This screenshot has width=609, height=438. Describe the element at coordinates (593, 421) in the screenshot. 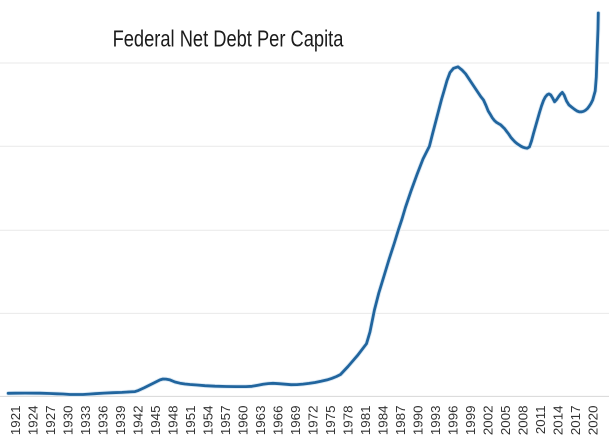

I see `svg-text: 2020` at that location.